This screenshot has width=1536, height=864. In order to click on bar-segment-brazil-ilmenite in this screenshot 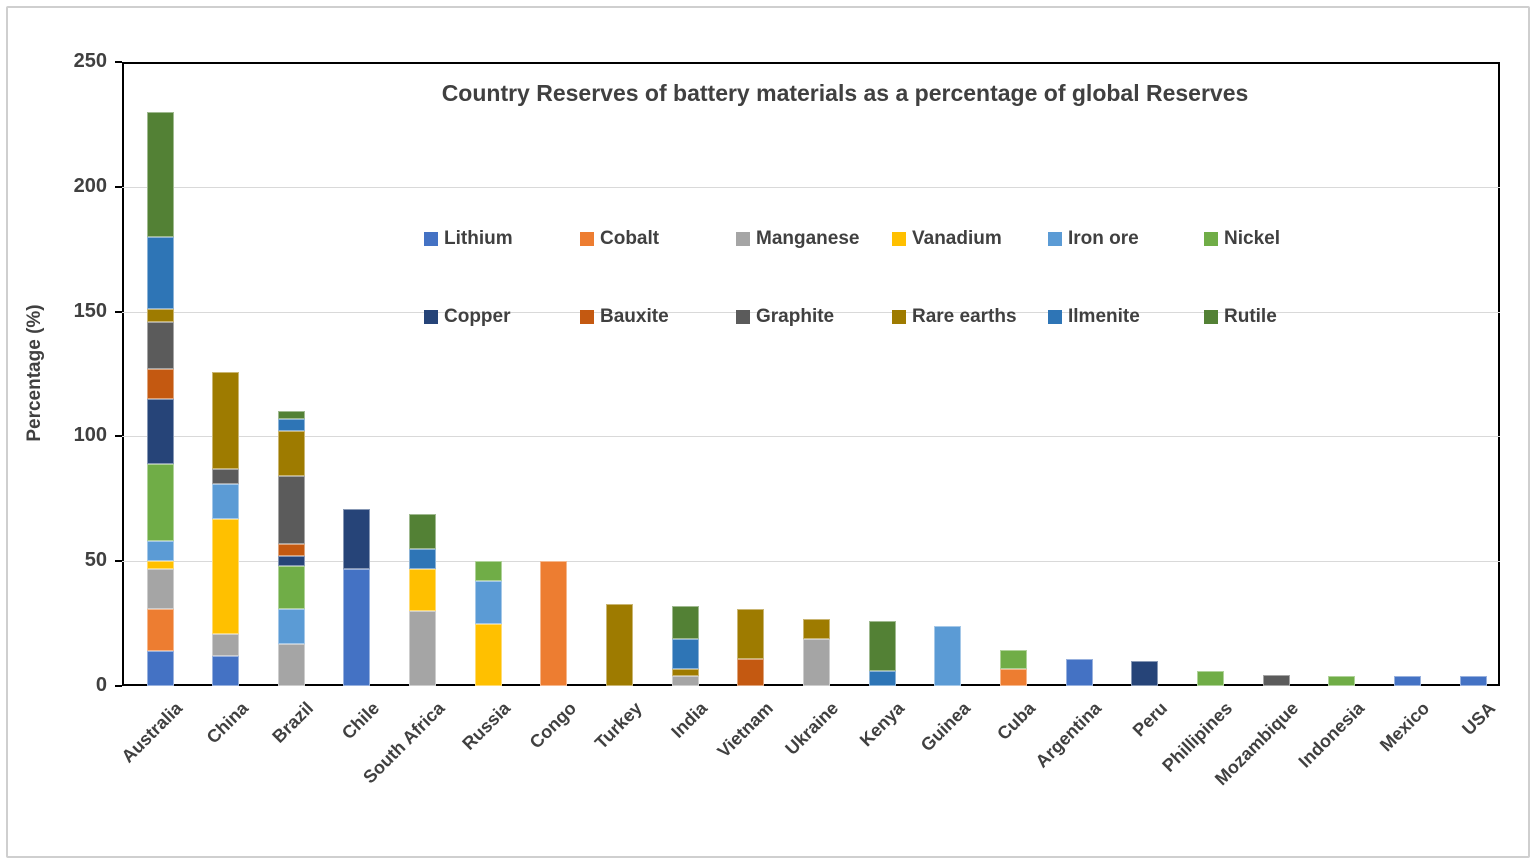, I will do `click(291, 425)`.